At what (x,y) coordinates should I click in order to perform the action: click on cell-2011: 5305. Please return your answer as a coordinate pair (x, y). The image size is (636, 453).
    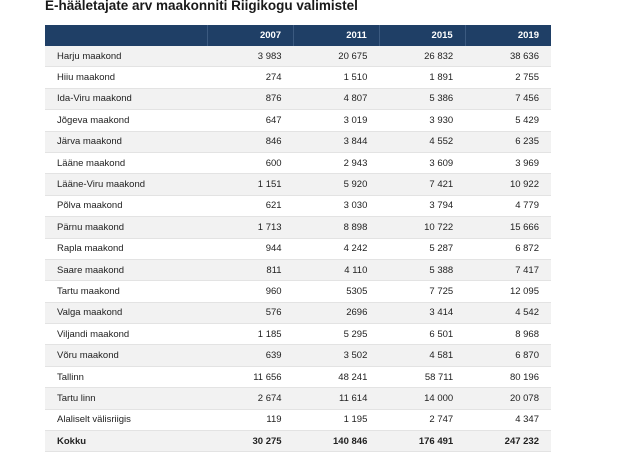
    Looking at the image, I should click on (336, 291).